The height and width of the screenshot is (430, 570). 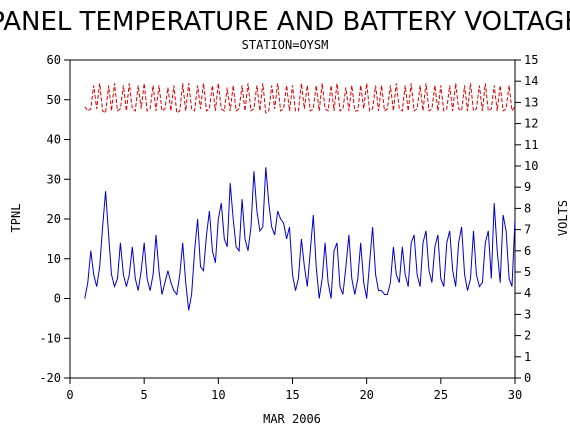 I want to click on y-right-tick-label: 13, so click(x=531, y=102).